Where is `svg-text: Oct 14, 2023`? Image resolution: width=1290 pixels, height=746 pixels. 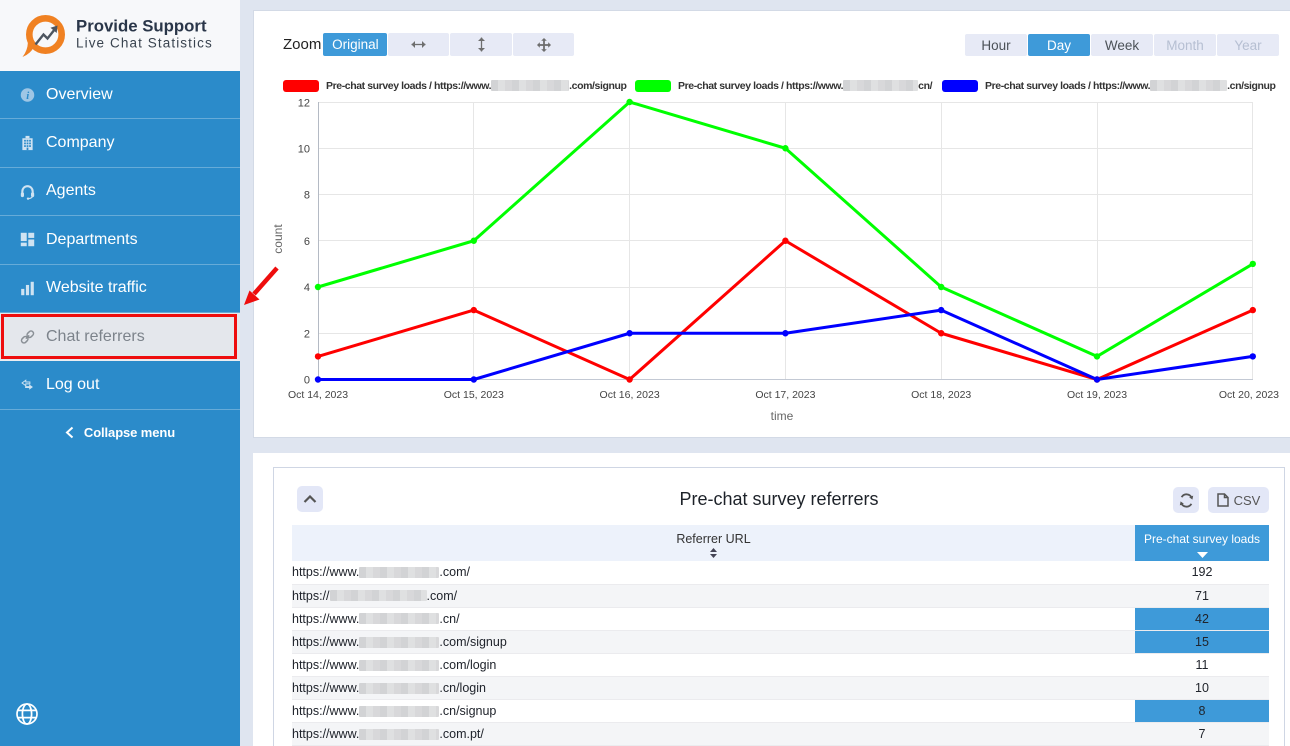 svg-text: Oct 14, 2023 is located at coordinates (318, 395).